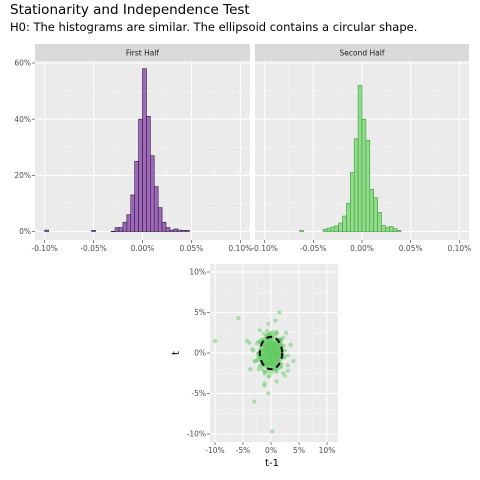 The image size is (480, 480). I want to click on x-tick-label: 0.05%, so click(191, 248).